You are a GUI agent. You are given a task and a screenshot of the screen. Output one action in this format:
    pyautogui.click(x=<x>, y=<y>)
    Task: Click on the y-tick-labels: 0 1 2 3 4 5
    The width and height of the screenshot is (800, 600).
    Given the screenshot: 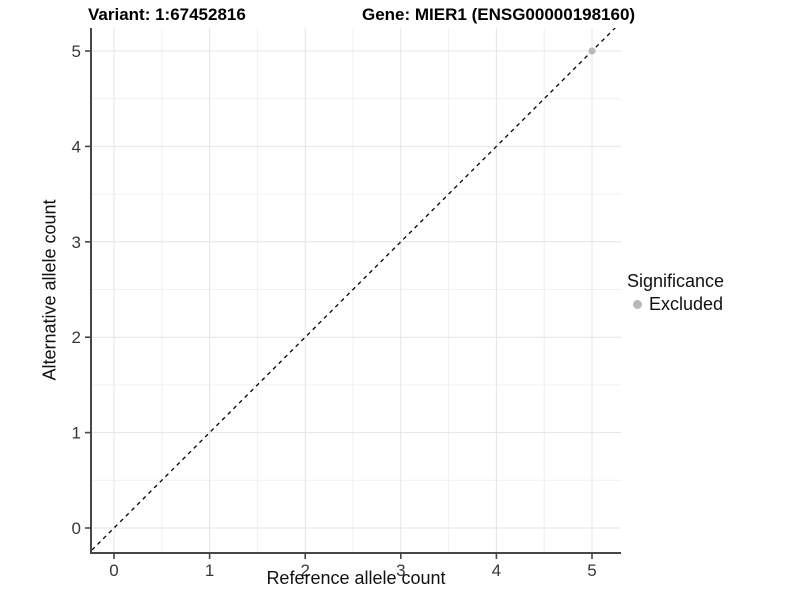 What is the action you would take?
    pyautogui.click(x=76, y=290)
    